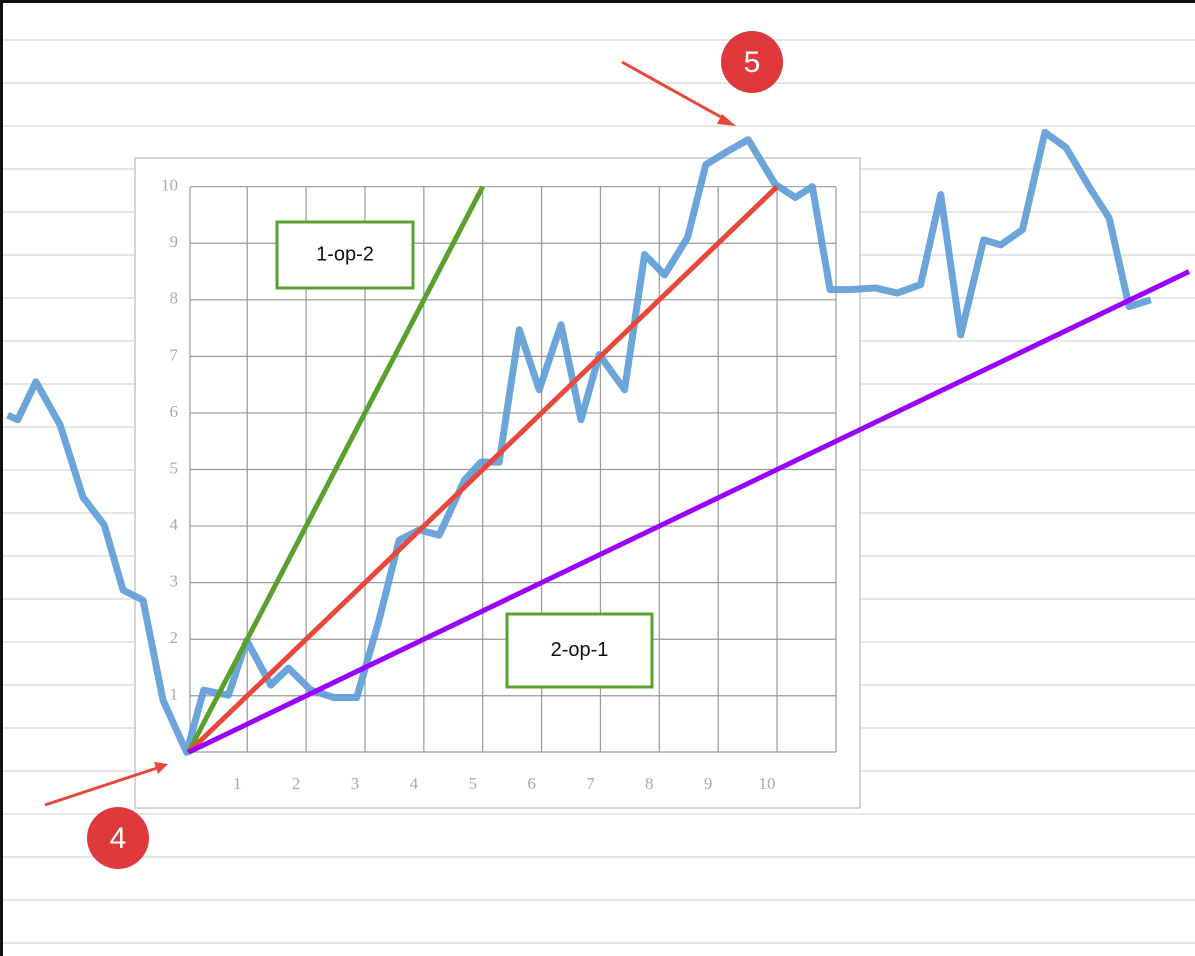 This screenshot has height=956, width=1195. I want to click on y-tick-label: 4, so click(174, 524).